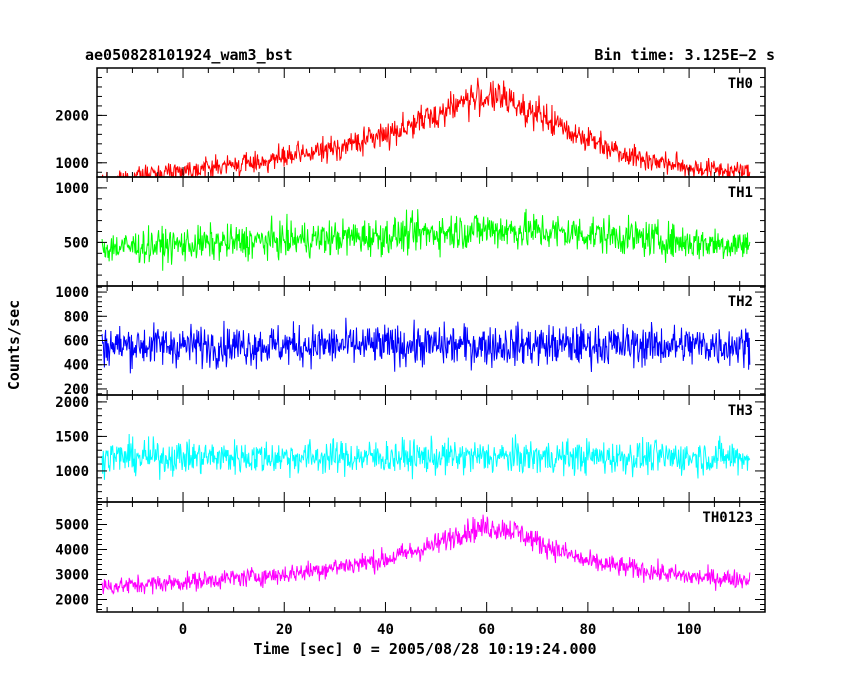  I want to click on series-label: TH2, so click(740, 302).